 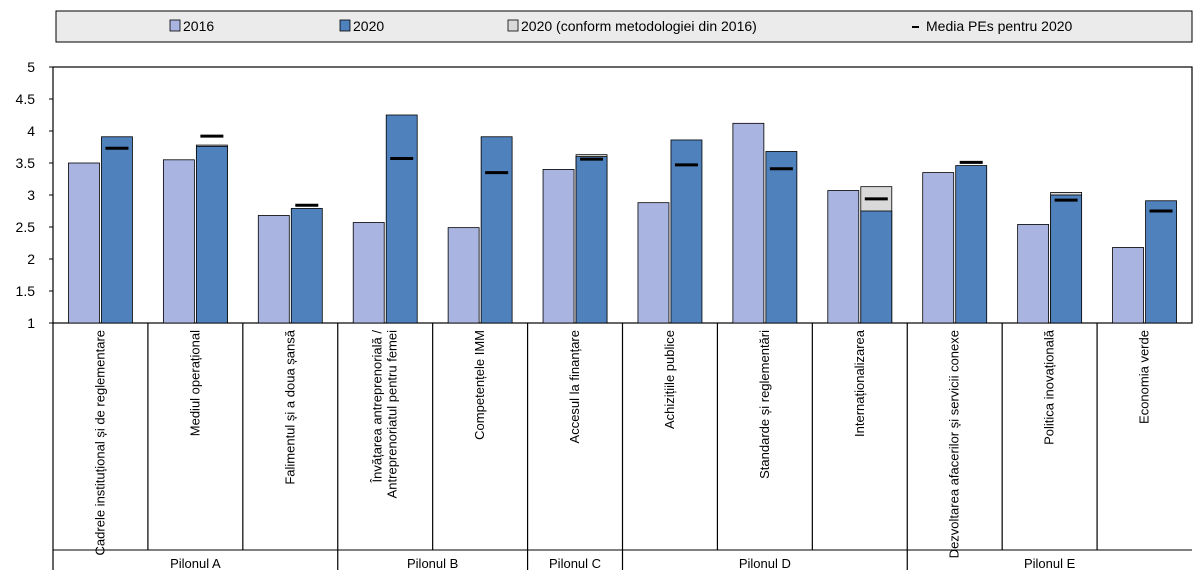 I want to click on category-label-4: Competențele IMM, so click(x=479, y=385).